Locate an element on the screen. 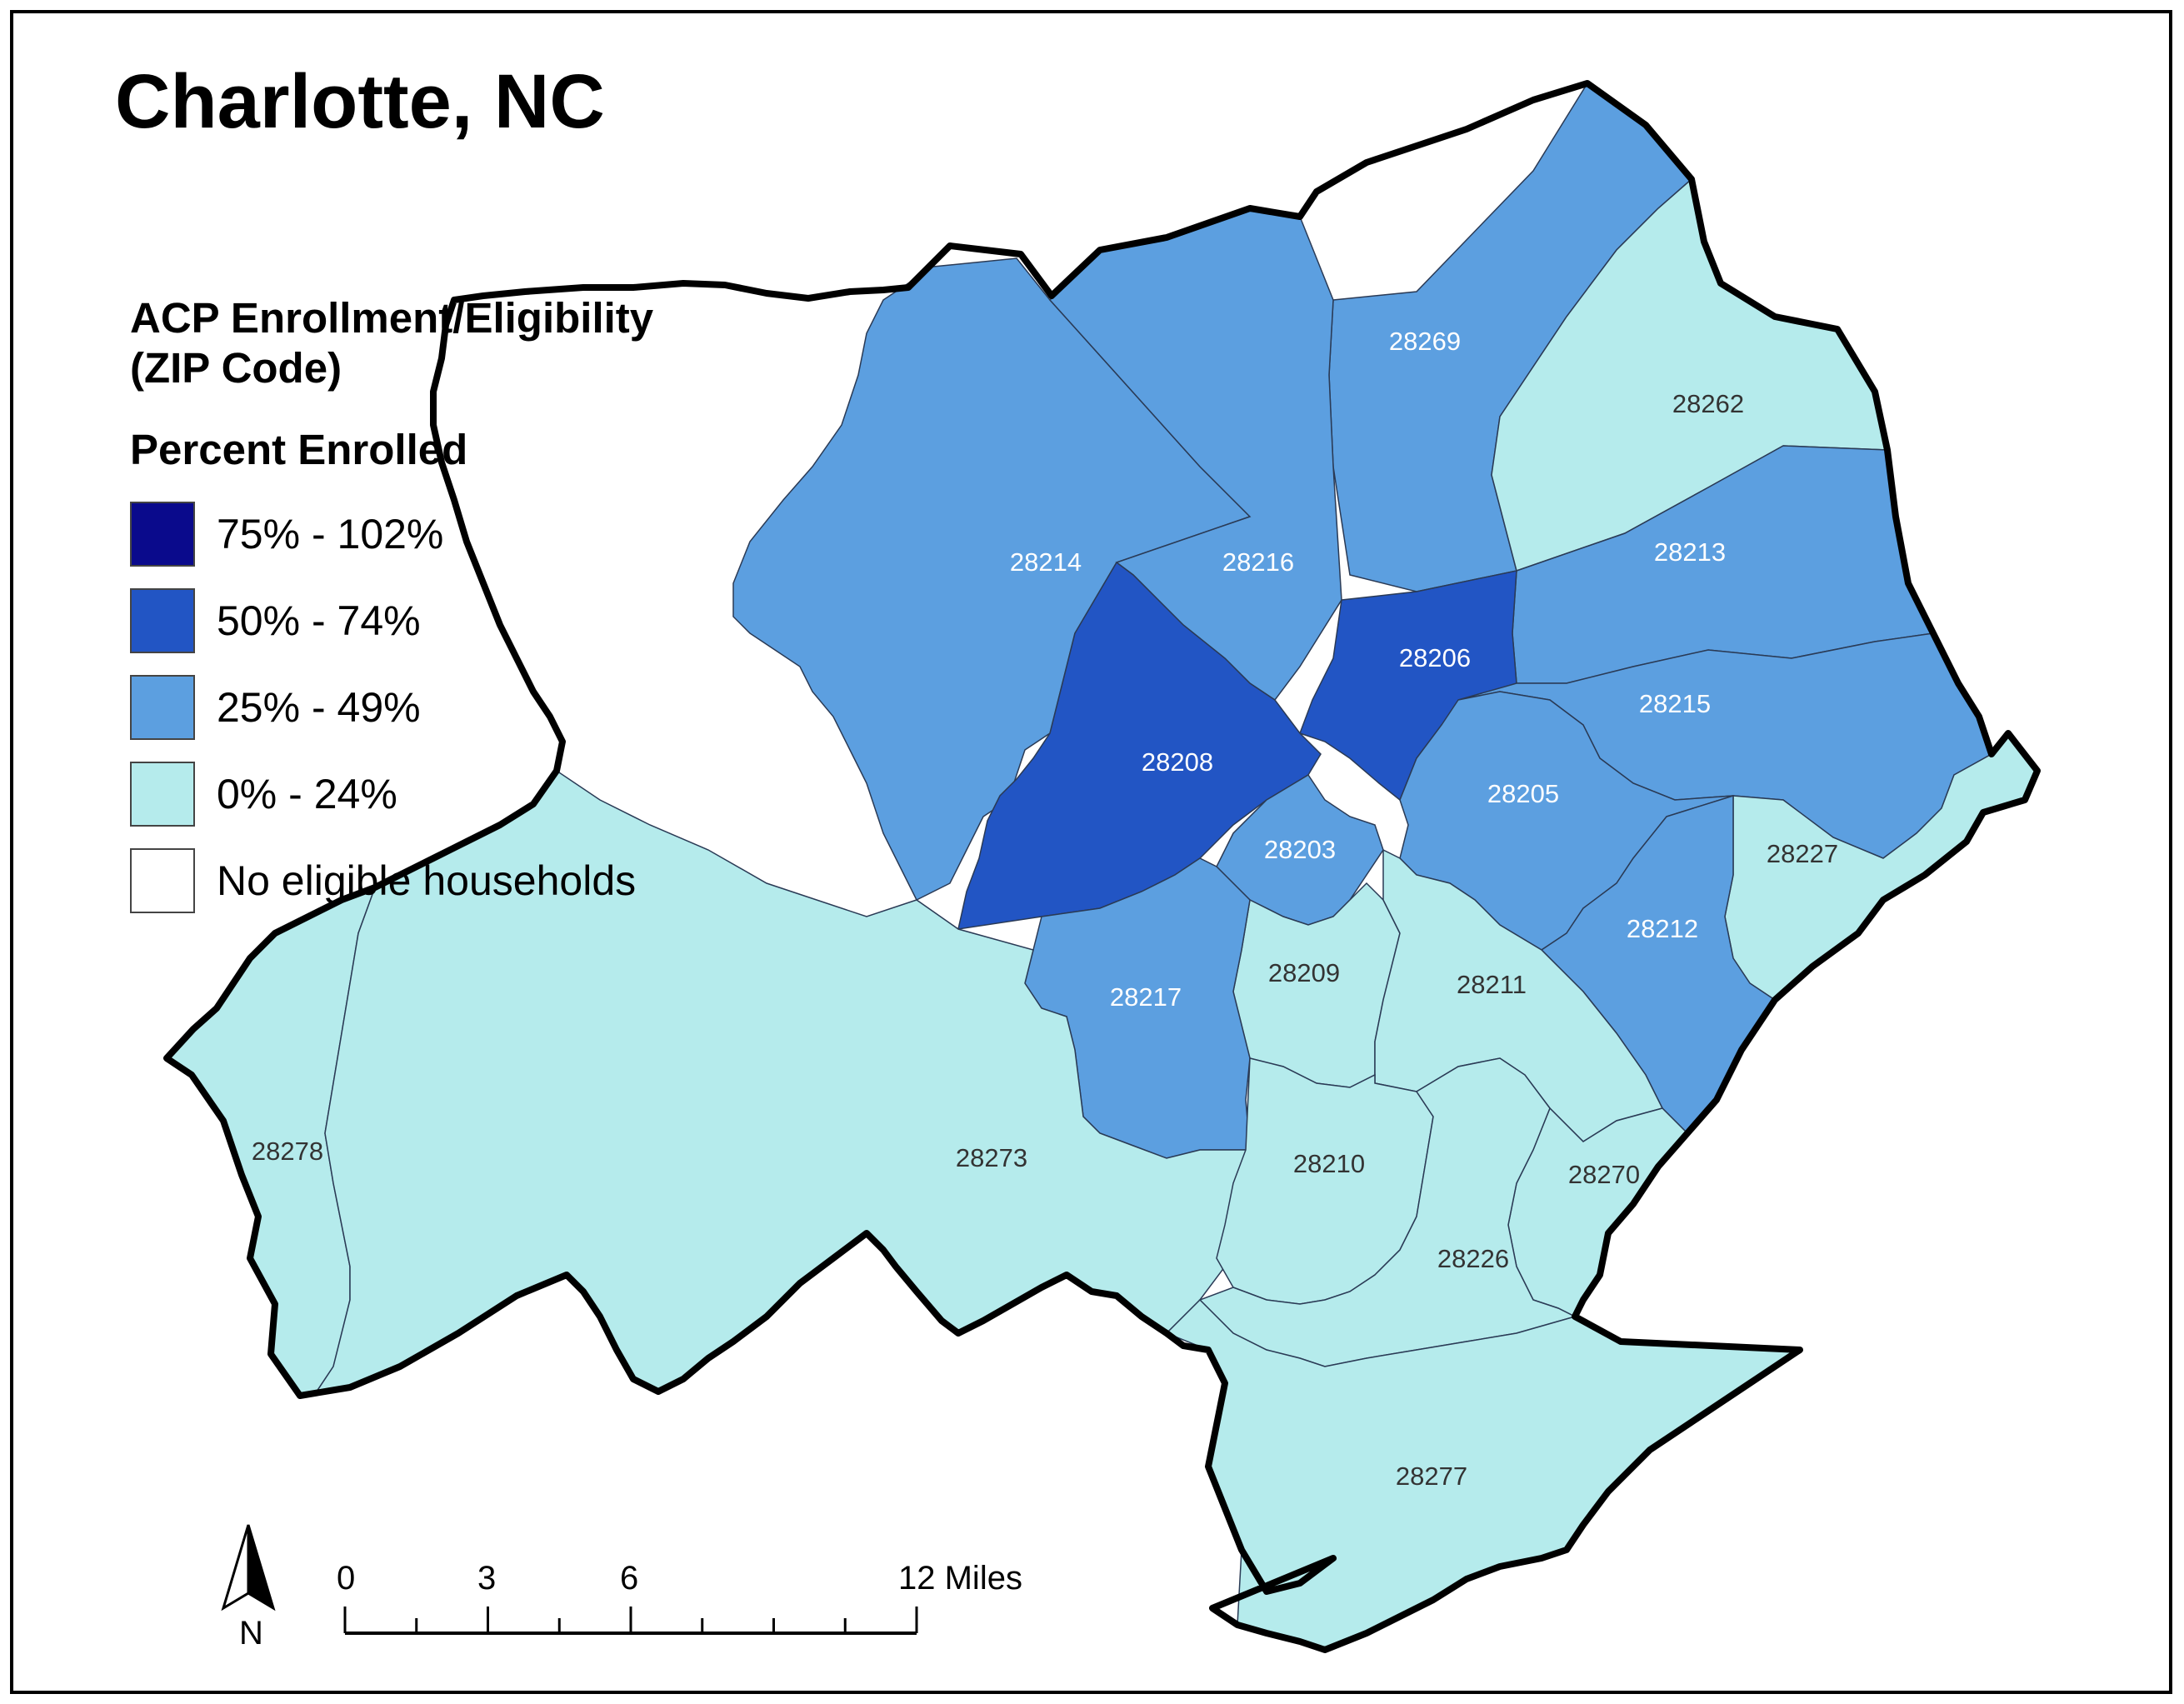  zip-label-28214: 28214 is located at coordinates (1046, 562).